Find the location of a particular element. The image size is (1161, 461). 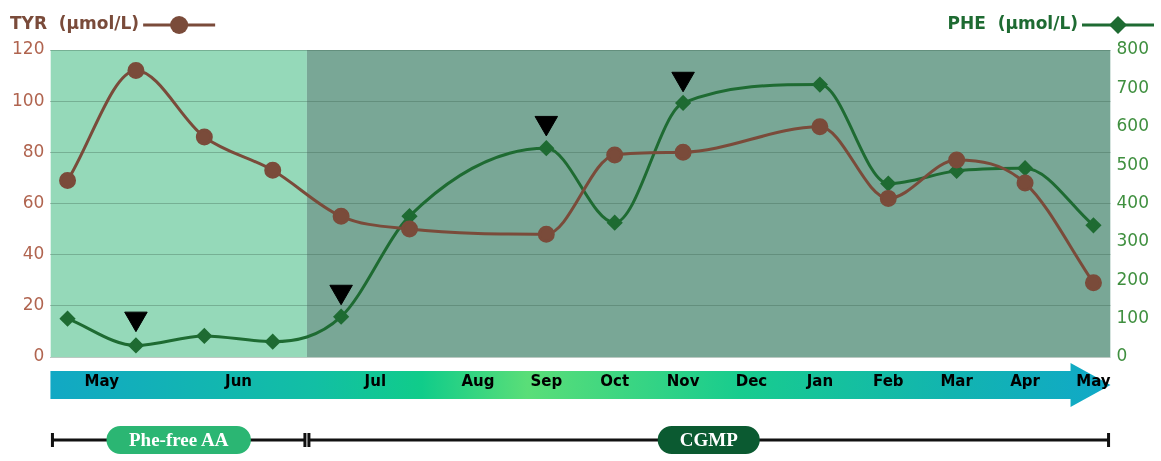

x-tick-label: Dec is located at coordinates (751, 380).